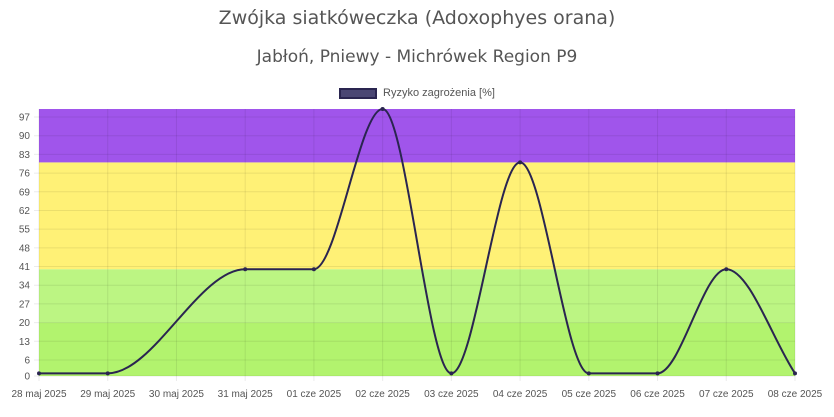 The image size is (834, 417). Describe the element at coordinates (27, 377) in the screenshot. I see `y-tick-label: 0` at that location.